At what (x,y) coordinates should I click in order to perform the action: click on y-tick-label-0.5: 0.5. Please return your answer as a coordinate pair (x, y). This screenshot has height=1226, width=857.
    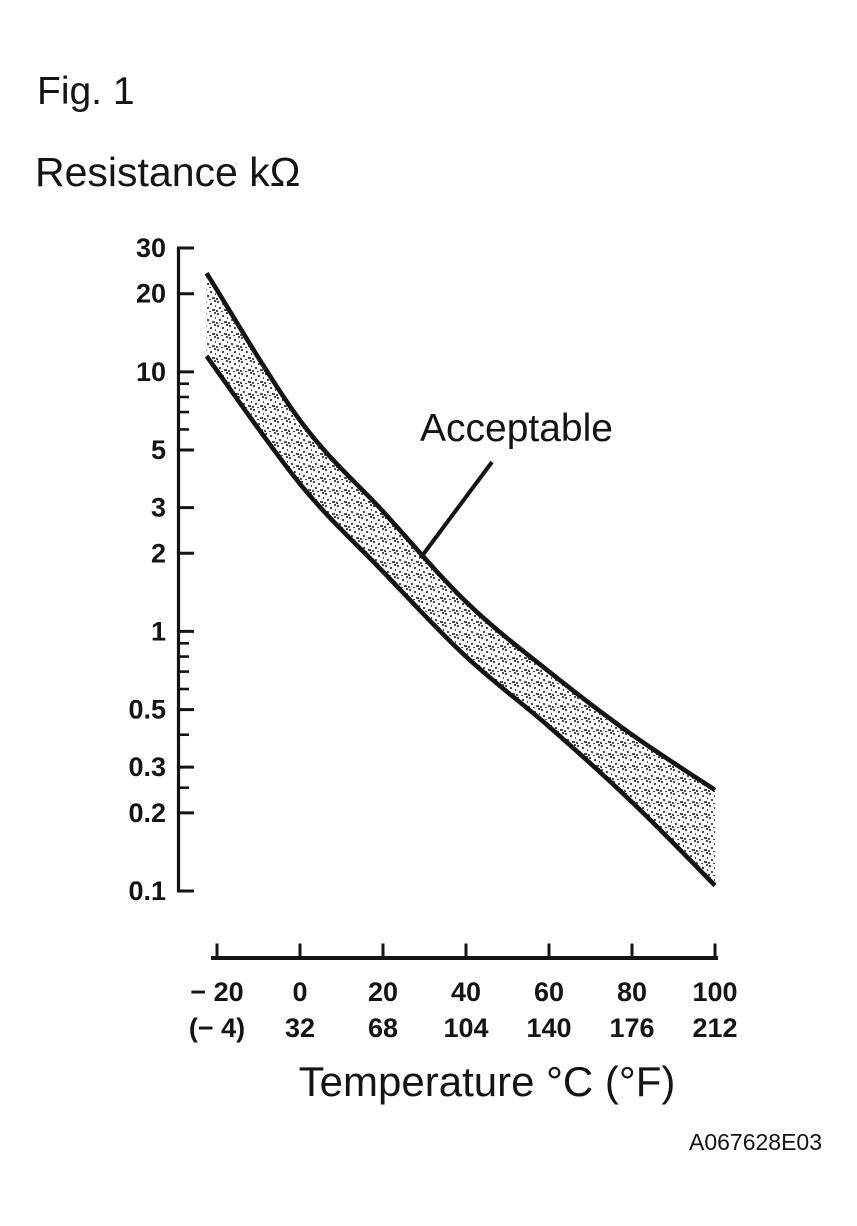
    Looking at the image, I should click on (147, 710).